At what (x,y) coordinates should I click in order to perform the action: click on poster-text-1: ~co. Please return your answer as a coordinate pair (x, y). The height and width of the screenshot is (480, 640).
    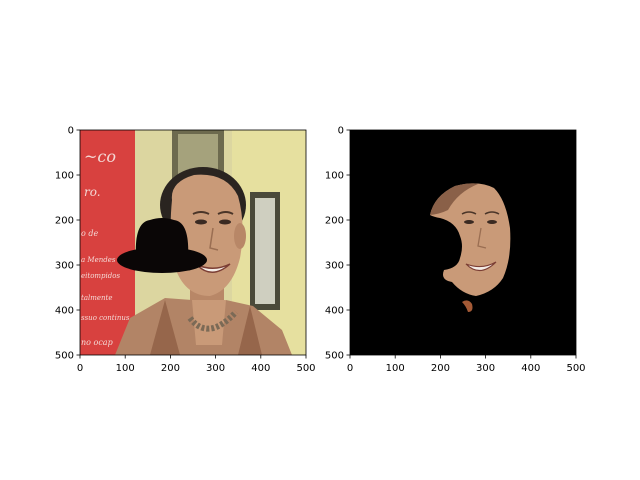
    Looking at the image, I should click on (100, 156).